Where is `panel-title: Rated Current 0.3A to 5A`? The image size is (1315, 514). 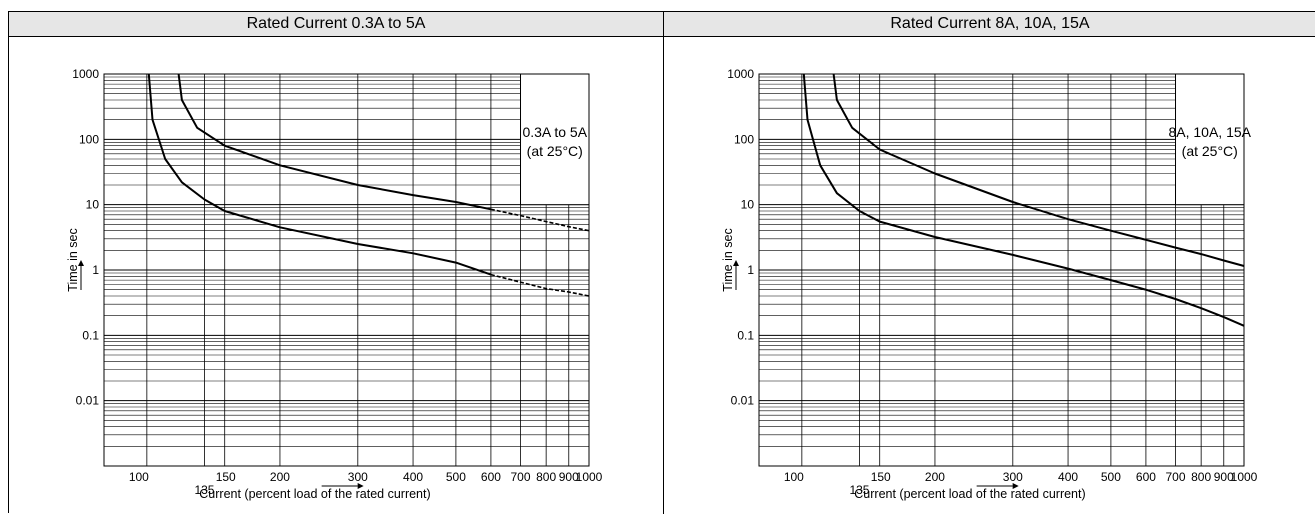
panel-title: Rated Current 0.3A to 5A is located at coordinates (336, 24).